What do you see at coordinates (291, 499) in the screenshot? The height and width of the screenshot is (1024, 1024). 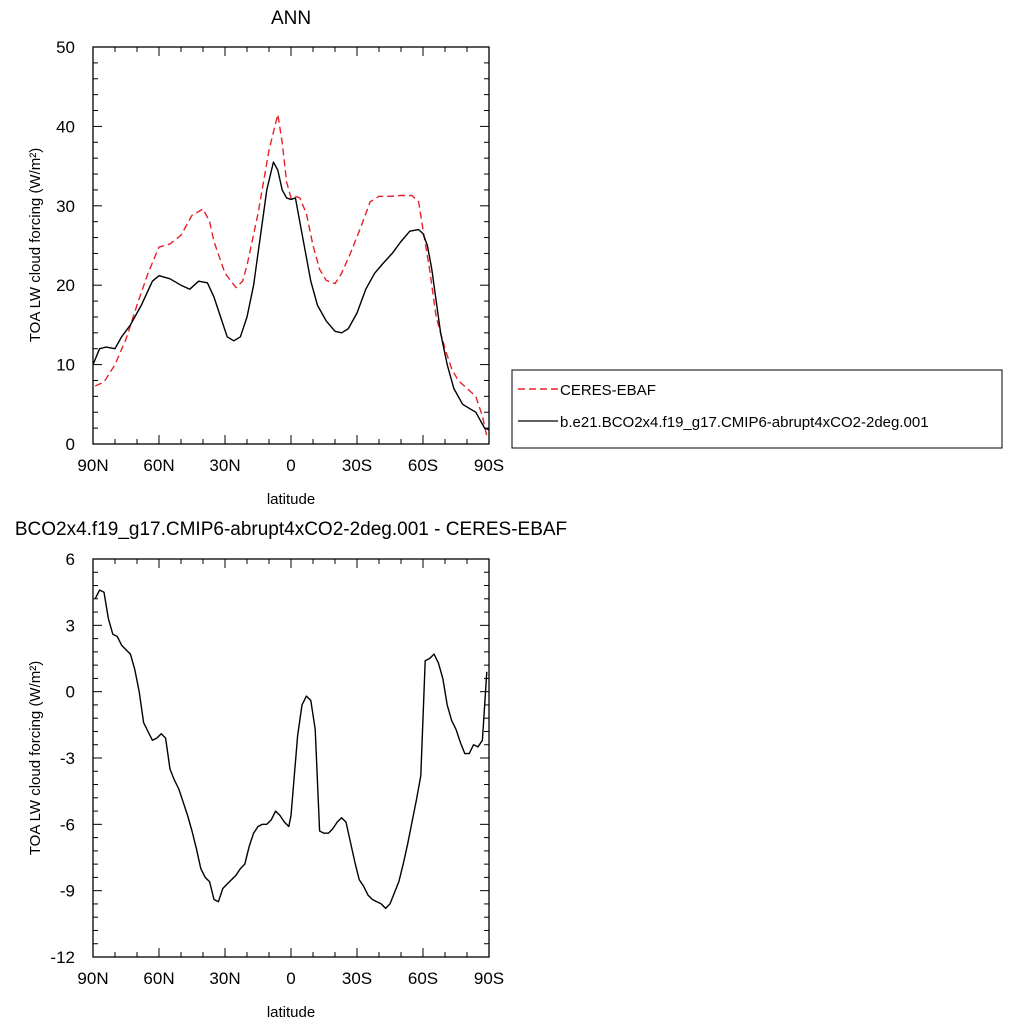 I see `top-x-axis-label: latitude` at bounding box center [291, 499].